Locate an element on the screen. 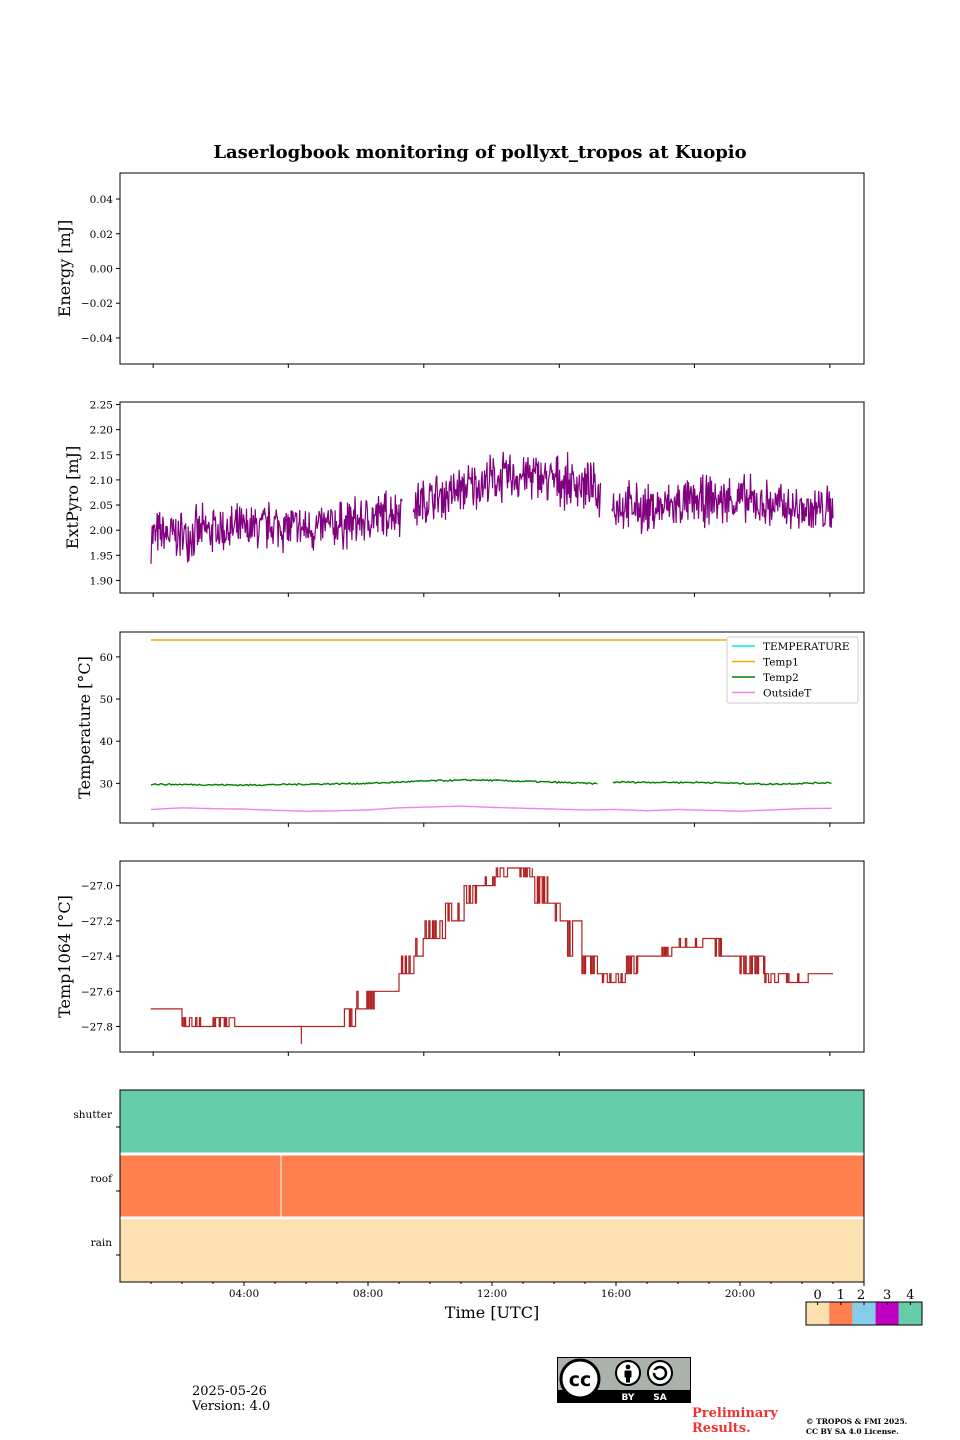 This screenshot has height=1440, width=960. y-axis-label: Temperature [°C] is located at coordinates (84, 727).